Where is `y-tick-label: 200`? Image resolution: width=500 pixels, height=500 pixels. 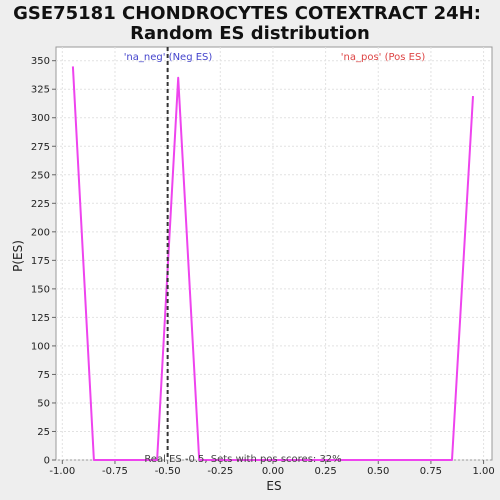 y-tick-label: 200 is located at coordinates (40, 232).